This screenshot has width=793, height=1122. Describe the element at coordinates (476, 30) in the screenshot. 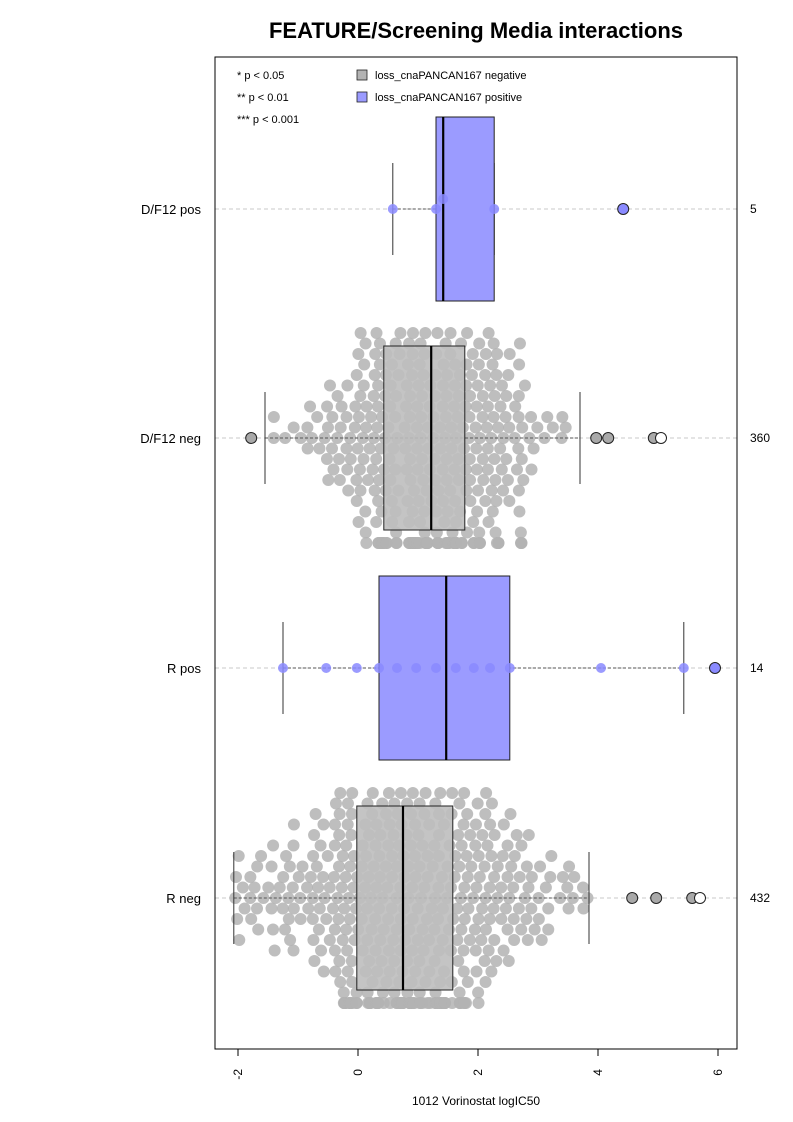

I see `chart-title: FEATURE/Screening Media interactions` at that location.